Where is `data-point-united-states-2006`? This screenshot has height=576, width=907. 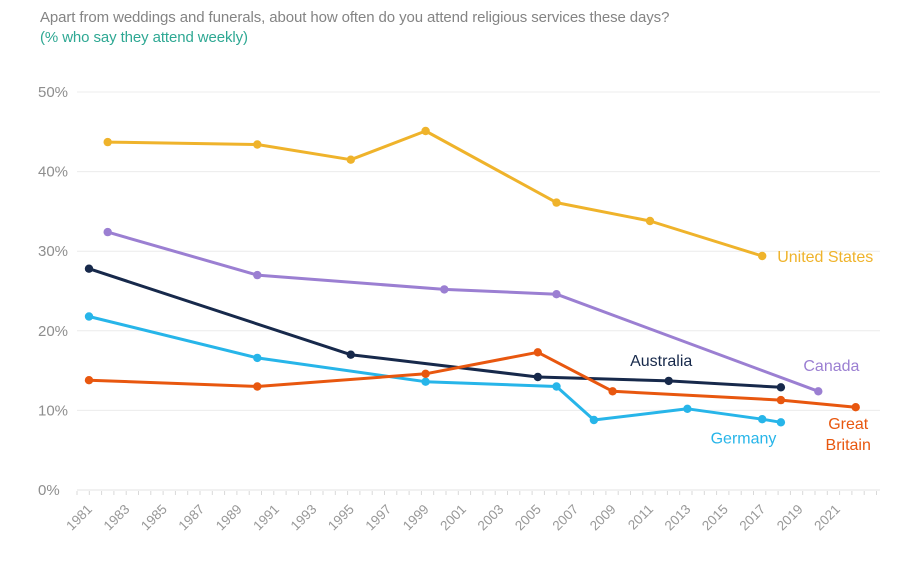
data-point-united-states-2006 is located at coordinates (556, 202).